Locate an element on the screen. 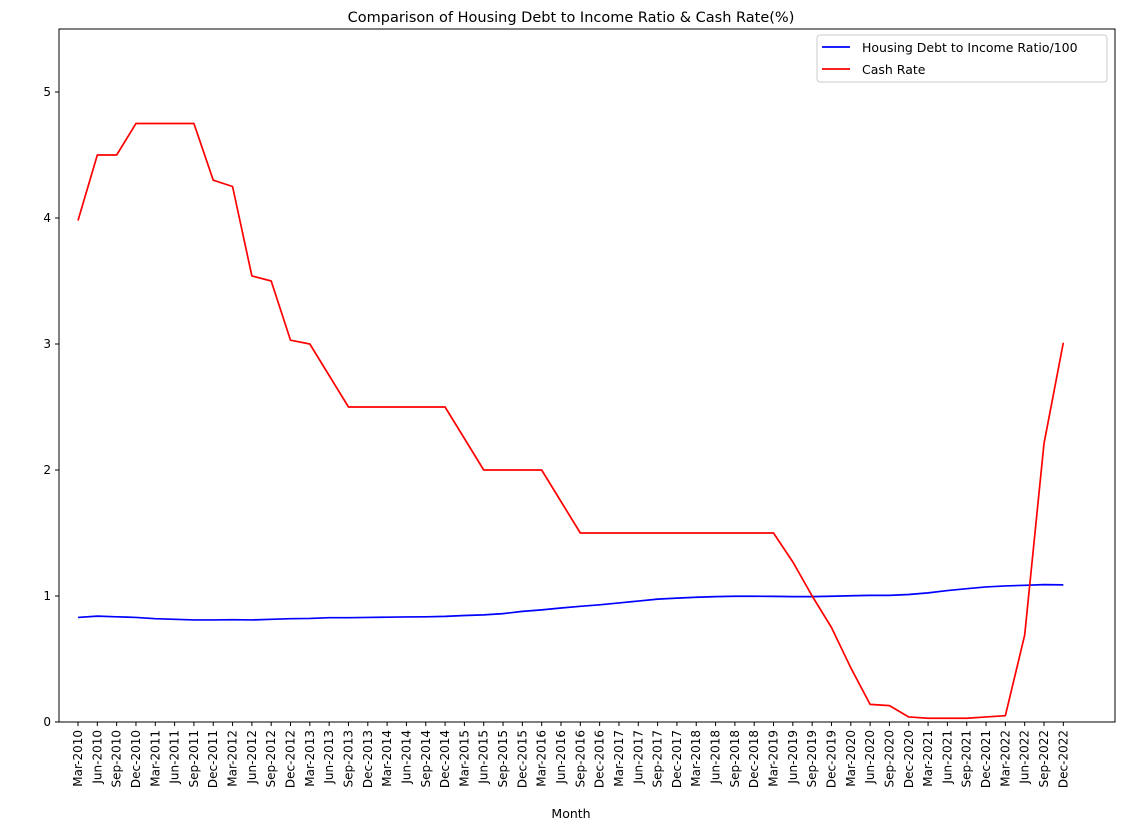 Image resolution: width=1123 pixels, height=829 pixels. x-tick-label: Mar-2021 is located at coordinates (928, 758).